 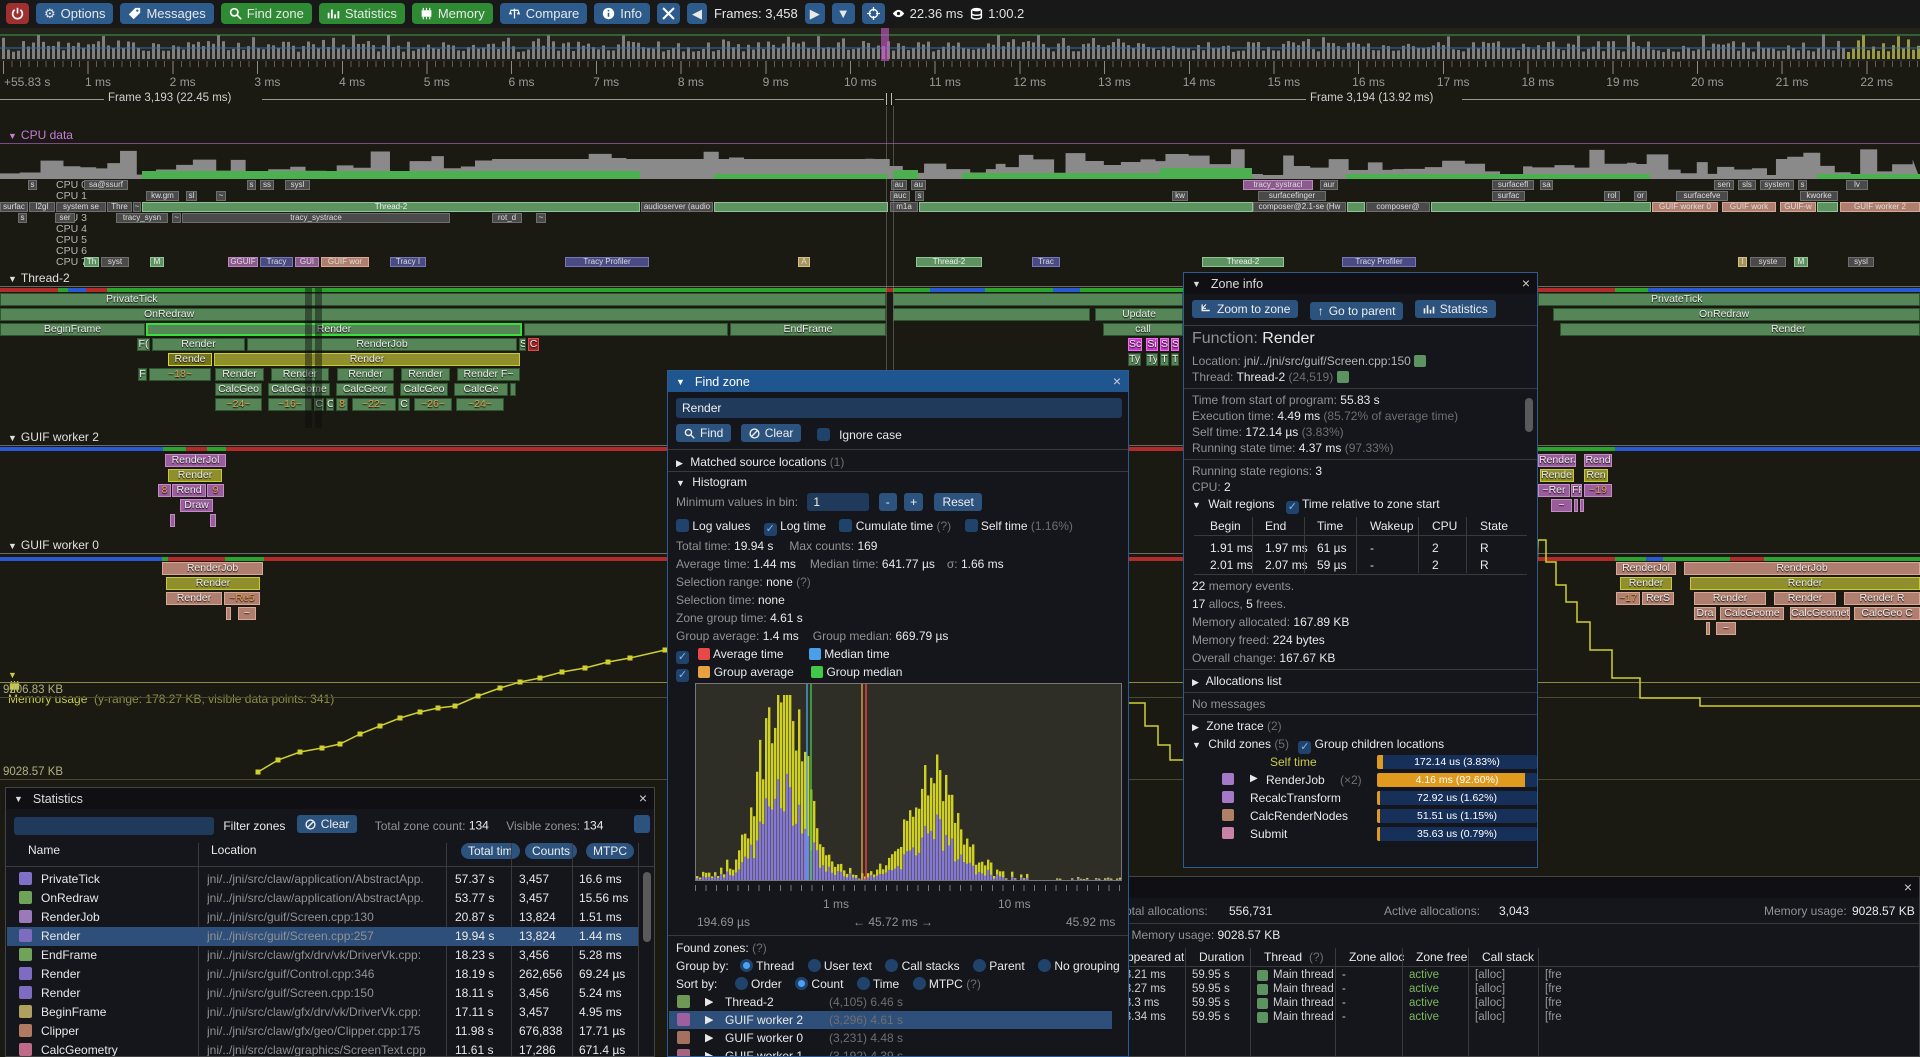 What do you see at coordinates (1356, 311) in the screenshot?
I see `go-to-parent-button: ↑ Go to parent` at bounding box center [1356, 311].